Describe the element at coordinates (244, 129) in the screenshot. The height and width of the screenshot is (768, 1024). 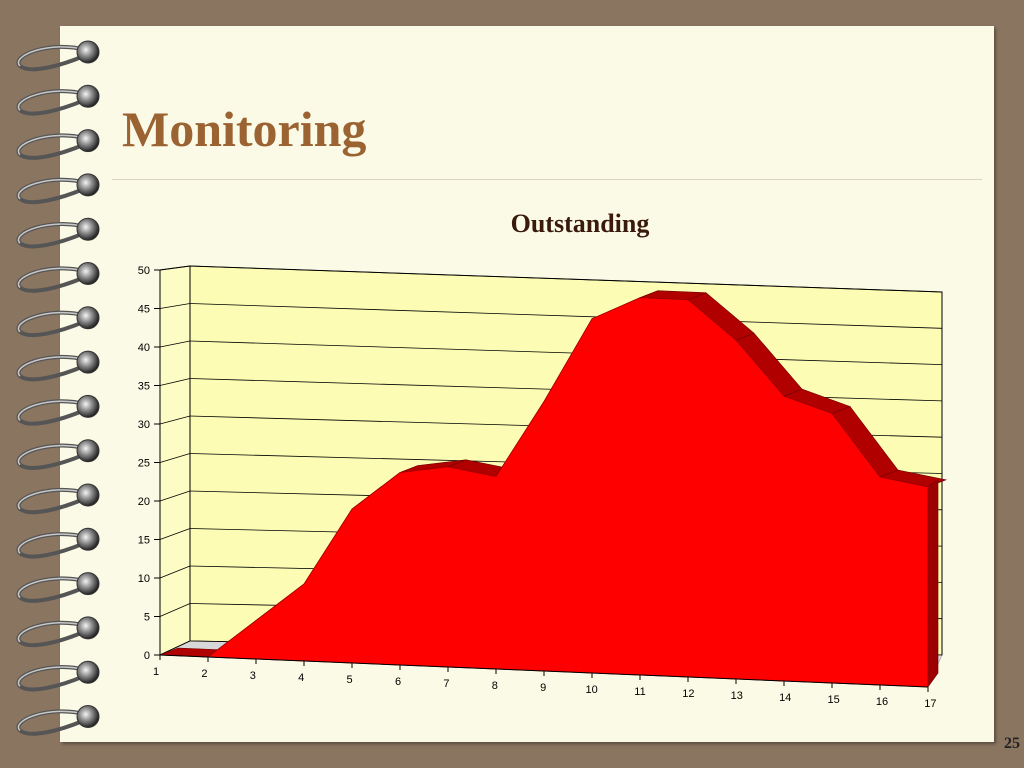
I see `slide-title: Monitoring` at that location.